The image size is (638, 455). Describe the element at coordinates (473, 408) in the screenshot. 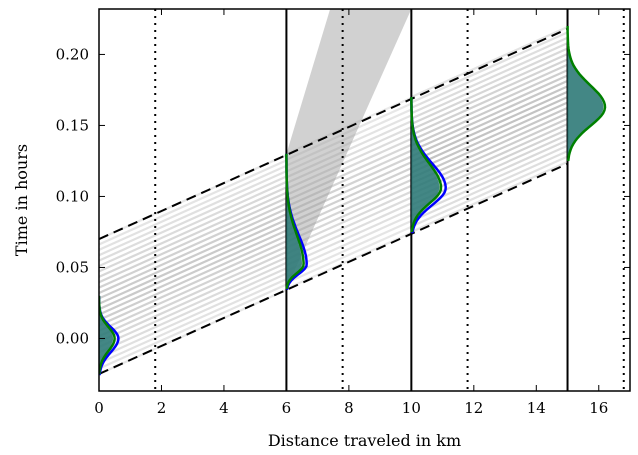

I see `x-tick-label: 12` at that location.